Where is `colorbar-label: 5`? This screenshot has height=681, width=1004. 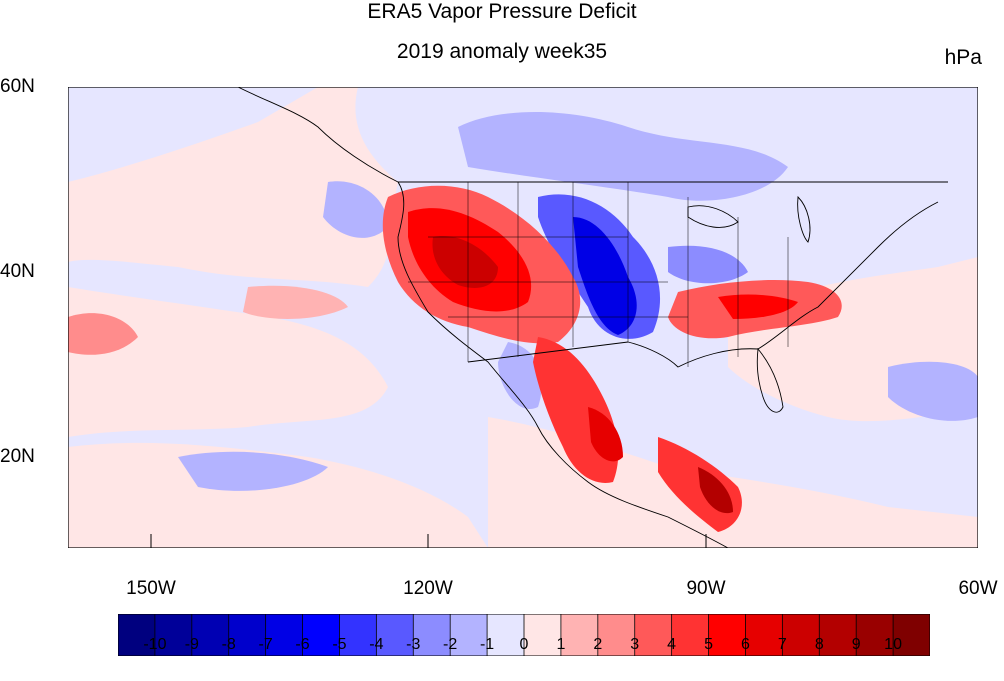
colorbar-label: 5 is located at coordinates (708, 644).